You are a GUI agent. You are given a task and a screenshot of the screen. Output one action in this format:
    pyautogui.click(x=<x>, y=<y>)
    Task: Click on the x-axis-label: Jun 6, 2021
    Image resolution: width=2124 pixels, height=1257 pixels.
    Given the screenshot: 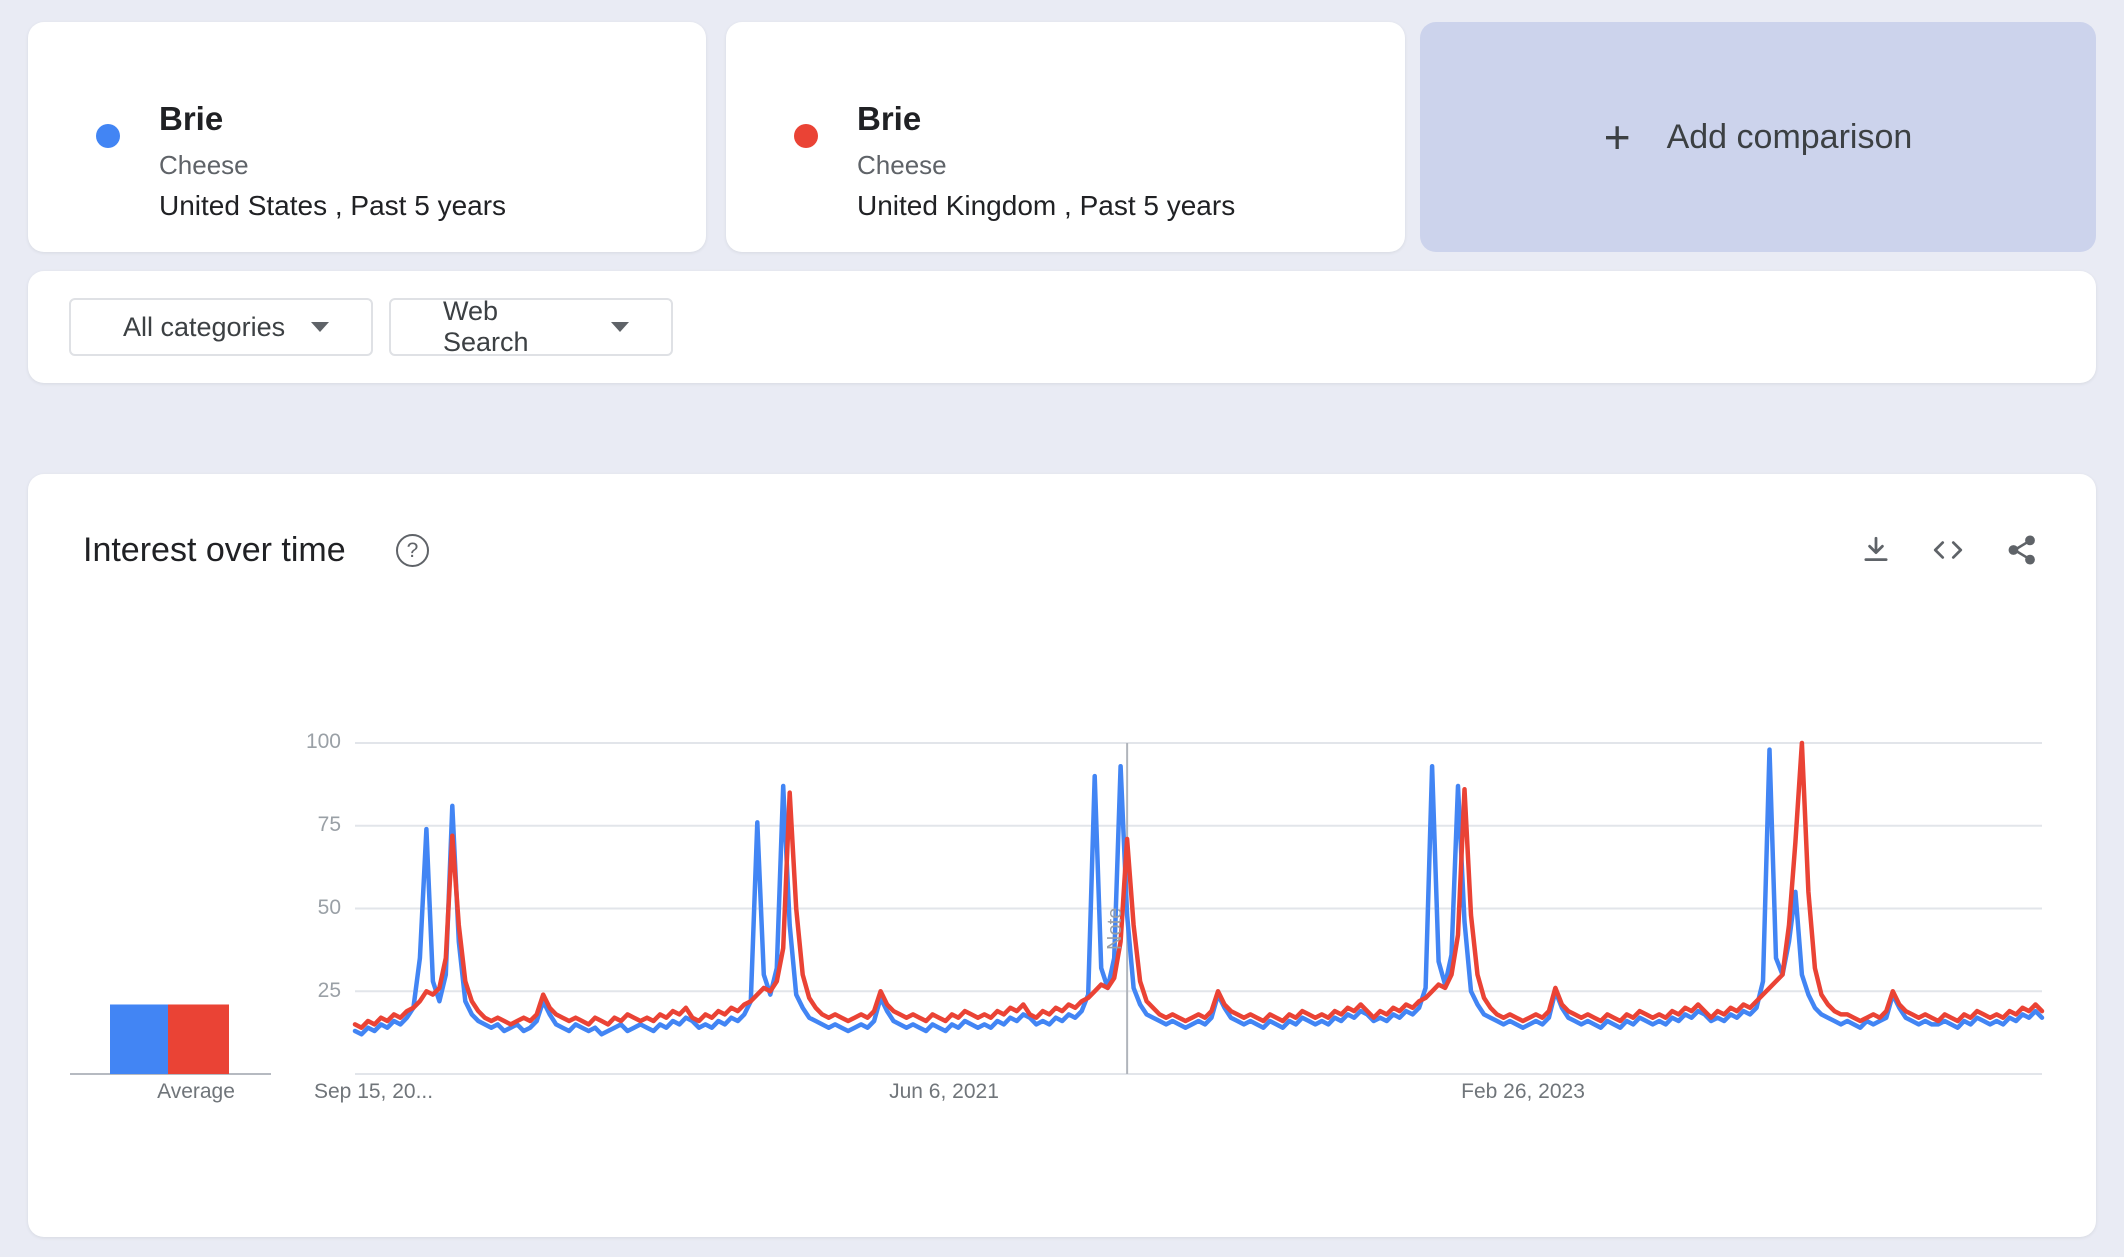 What is the action you would take?
    pyautogui.click(x=944, y=1091)
    